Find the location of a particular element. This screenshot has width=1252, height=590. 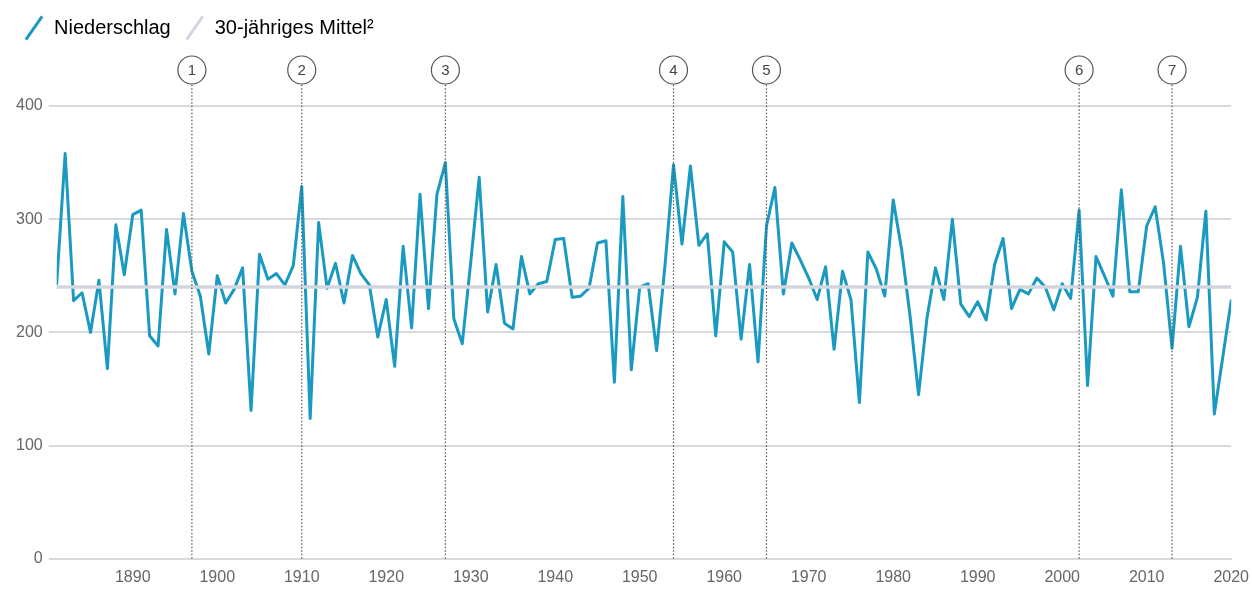

x-tick-label: 1930 is located at coordinates (470, 576).